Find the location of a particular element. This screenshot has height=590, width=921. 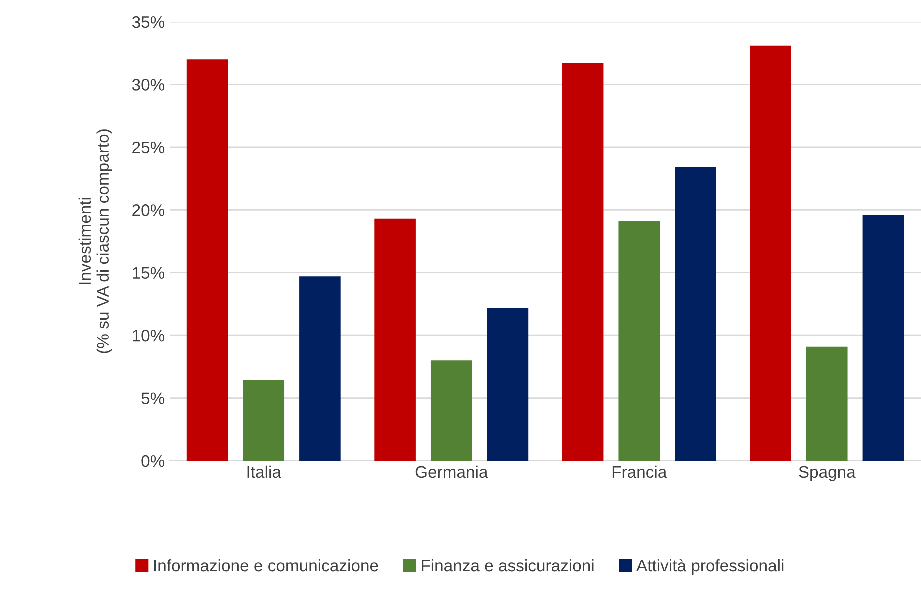

y-tick-label: 20% is located at coordinates (148, 210).